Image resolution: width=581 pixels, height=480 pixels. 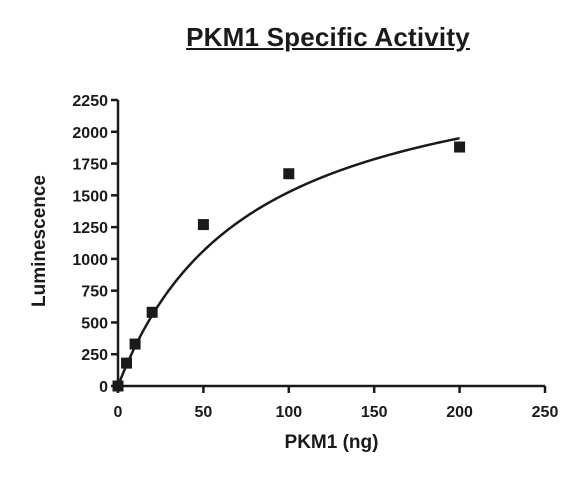 What do you see at coordinates (204, 412) in the screenshot?
I see `x-tick-label: 50` at bounding box center [204, 412].